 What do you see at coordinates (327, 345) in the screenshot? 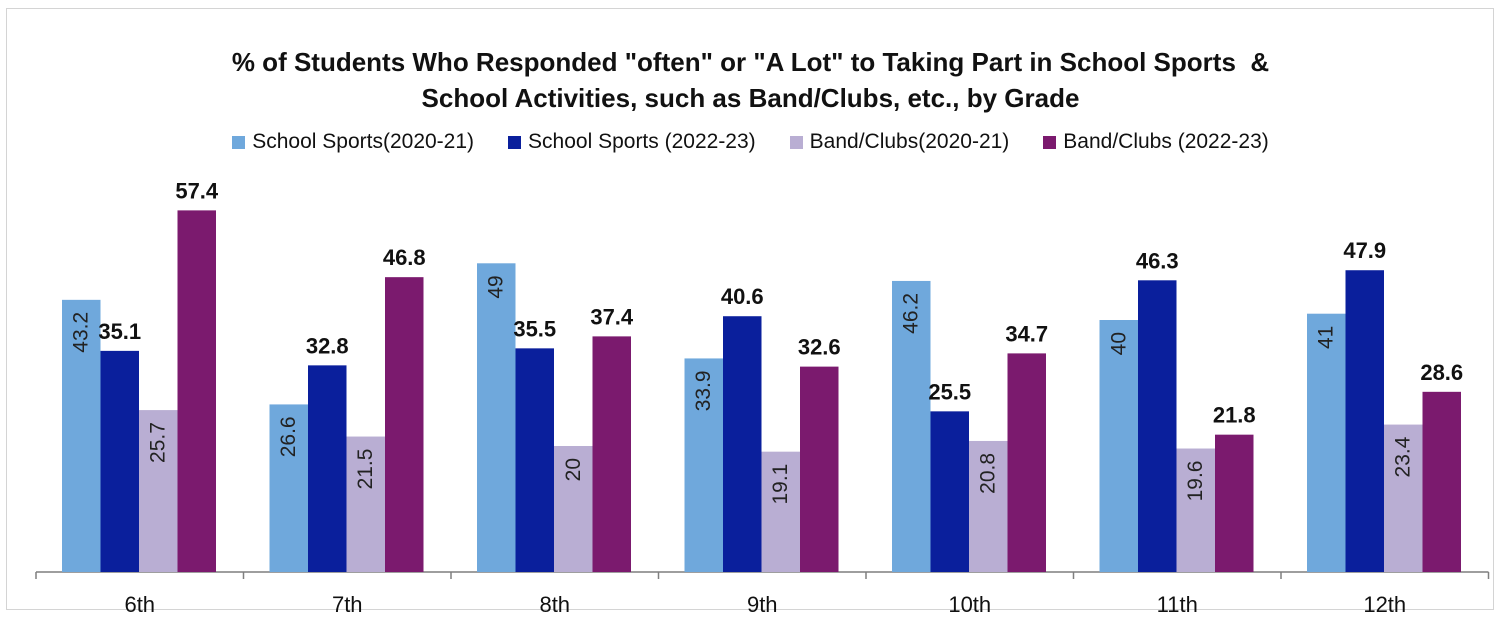
I see `data-label: 32.8` at bounding box center [327, 345].